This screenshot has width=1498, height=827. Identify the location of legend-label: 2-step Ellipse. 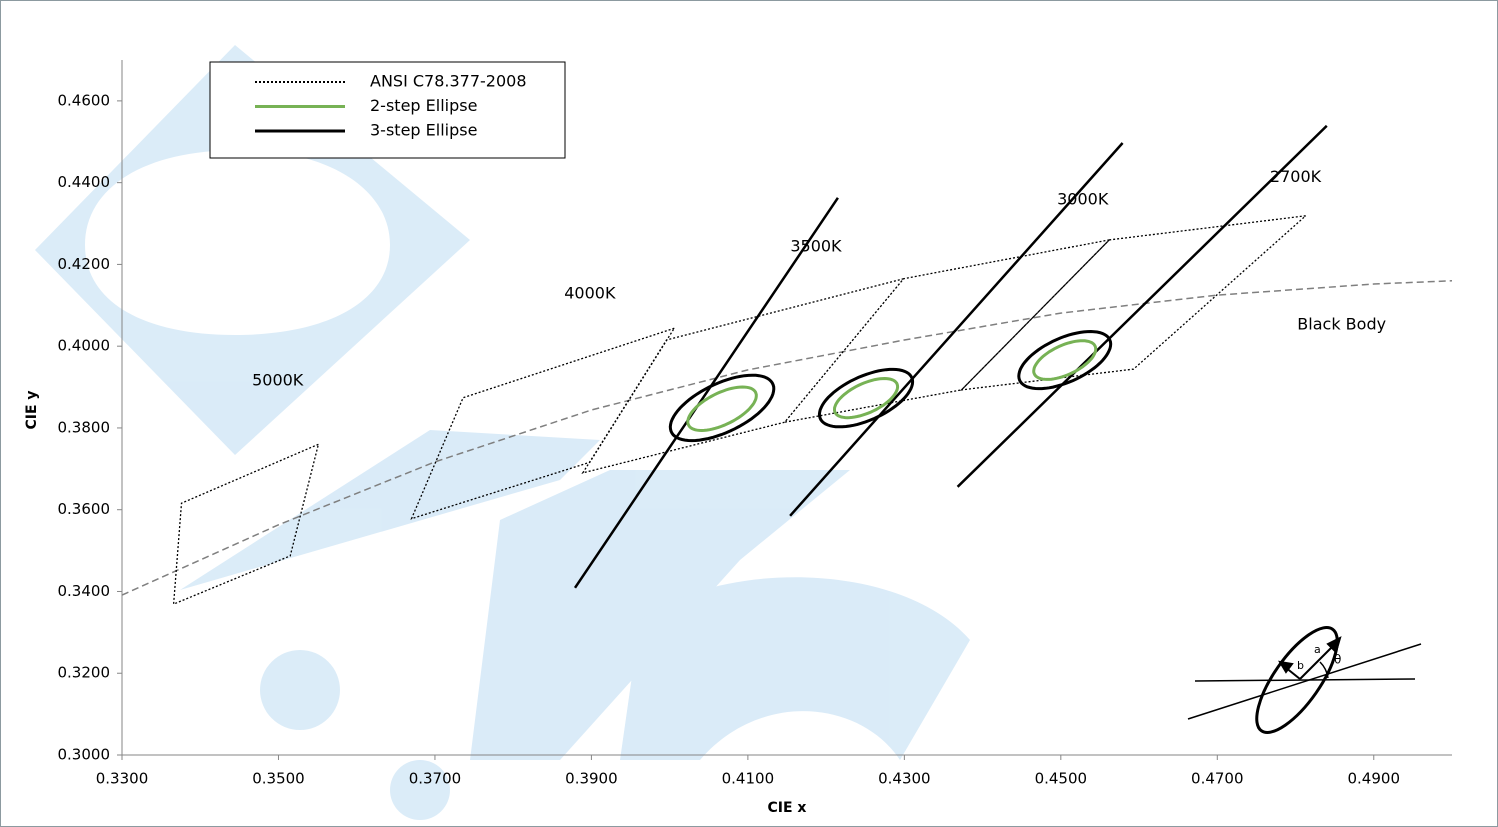
(423, 105).